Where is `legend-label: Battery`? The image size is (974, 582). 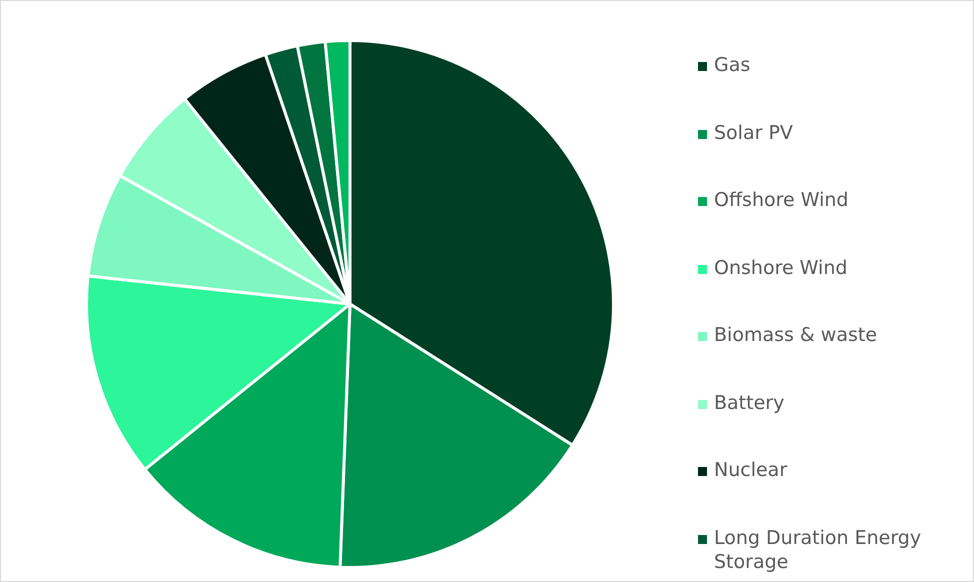 legend-label: Battery is located at coordinates (749, 402).